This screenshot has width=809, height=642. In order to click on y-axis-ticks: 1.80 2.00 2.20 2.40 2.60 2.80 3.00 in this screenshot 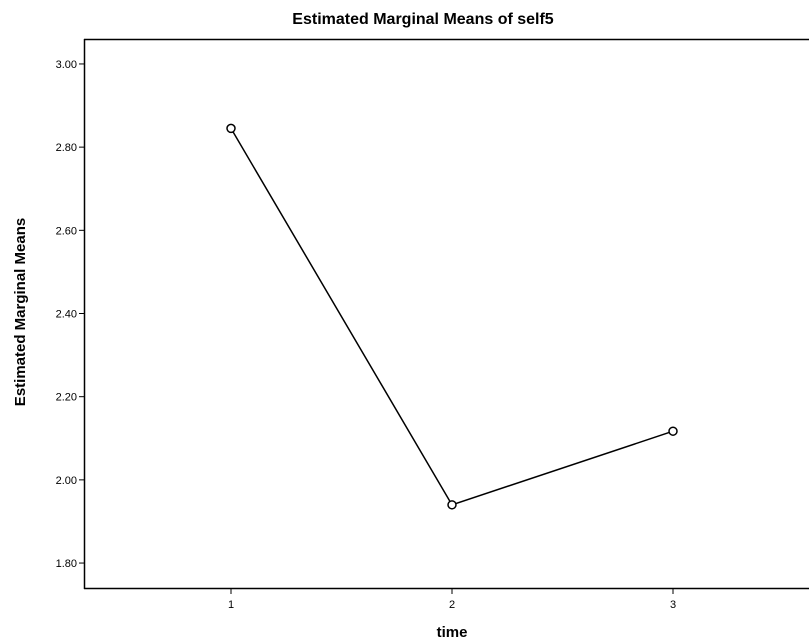, I will do `click(70, 314)`.